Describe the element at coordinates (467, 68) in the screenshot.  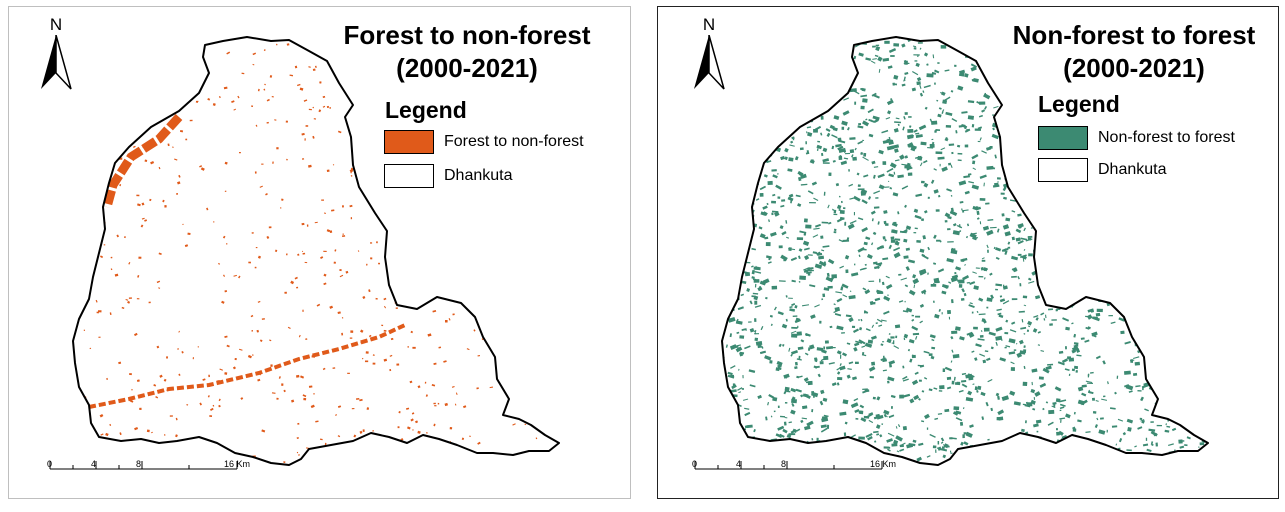
I see `map-title-line2: (2000-2021)` at that location.